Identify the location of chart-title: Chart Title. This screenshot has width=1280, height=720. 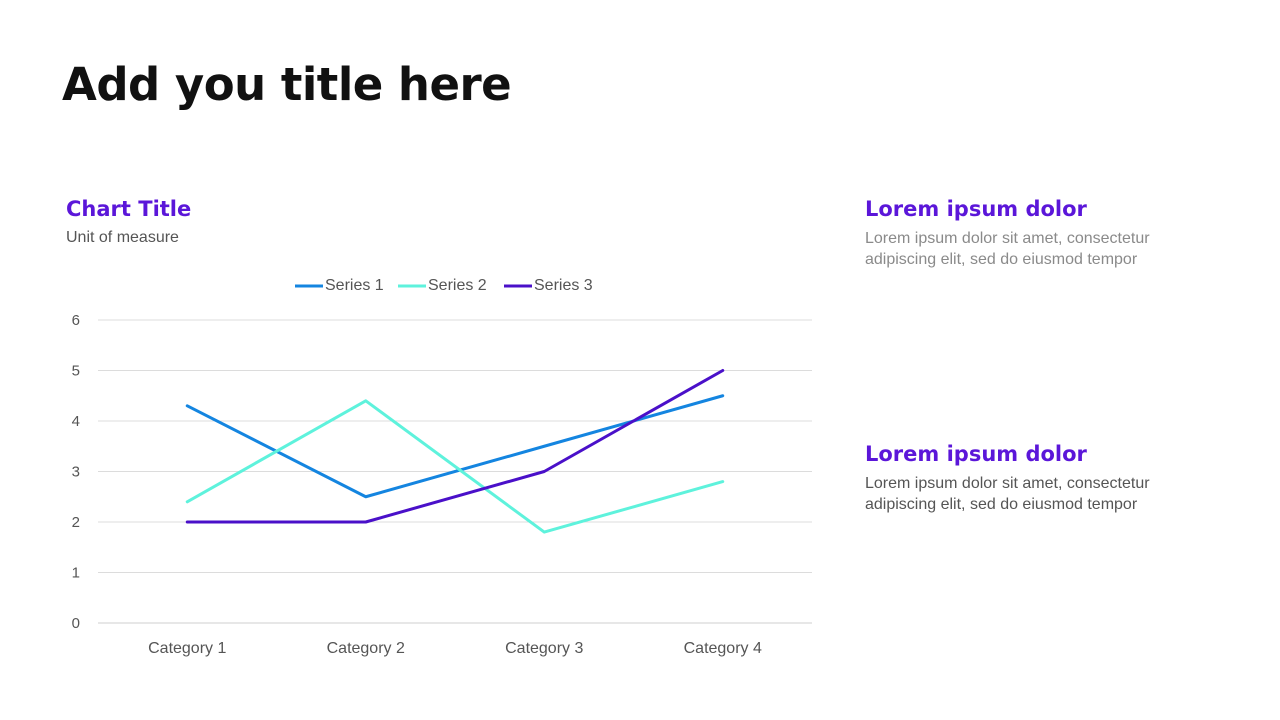
(129, 209).